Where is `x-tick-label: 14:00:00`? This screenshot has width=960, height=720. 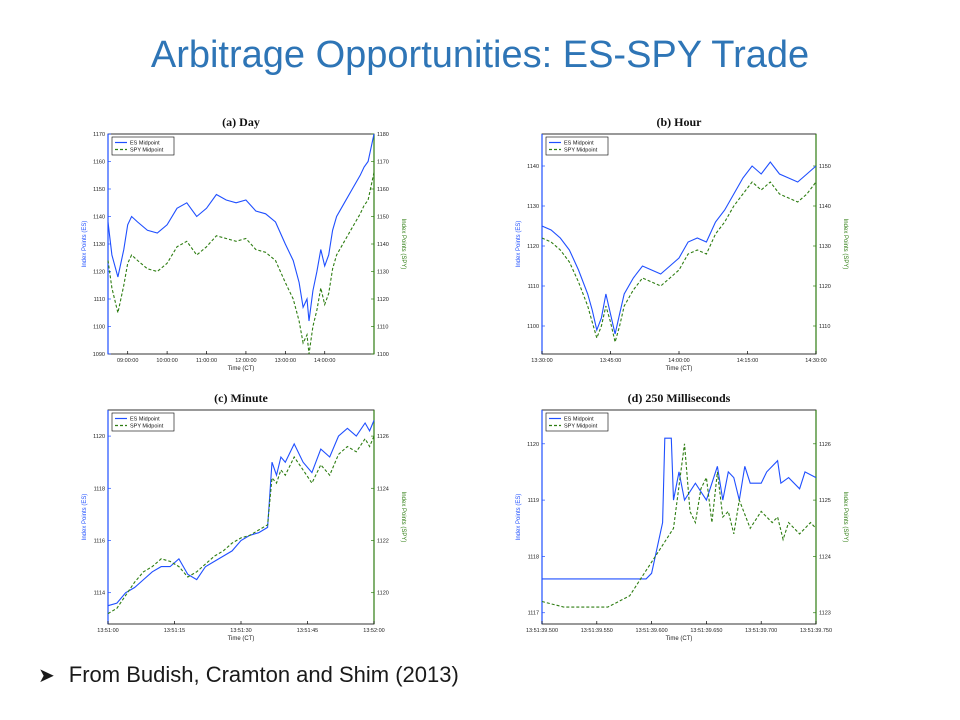 x-tick-label: 14:00:00 is located at coordinates (678, 361).